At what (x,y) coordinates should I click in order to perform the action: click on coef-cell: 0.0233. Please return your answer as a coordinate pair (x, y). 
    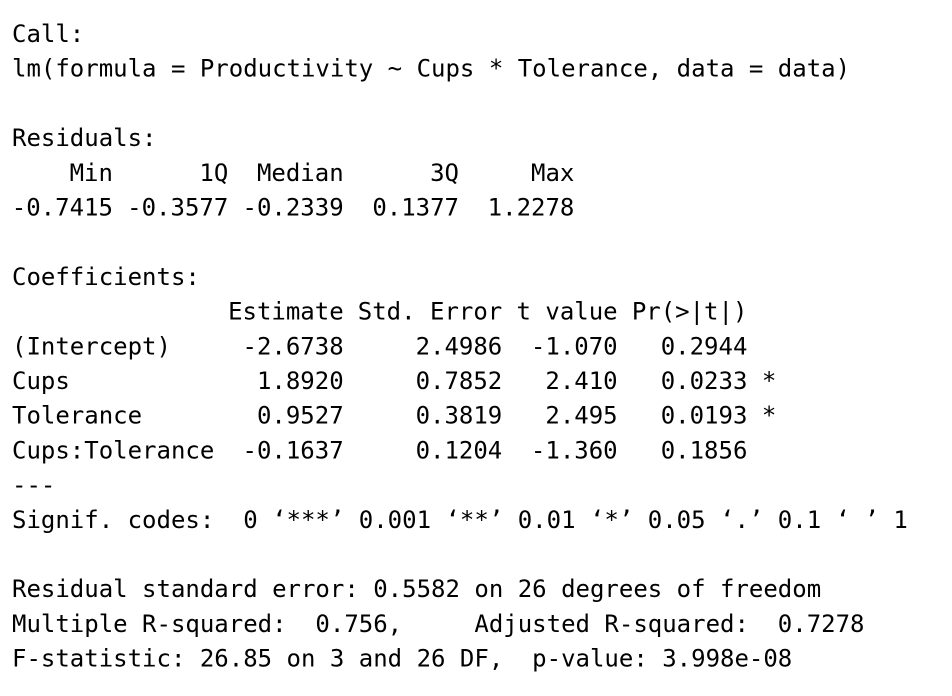
    Looking at the image, I should click on (704, 381).